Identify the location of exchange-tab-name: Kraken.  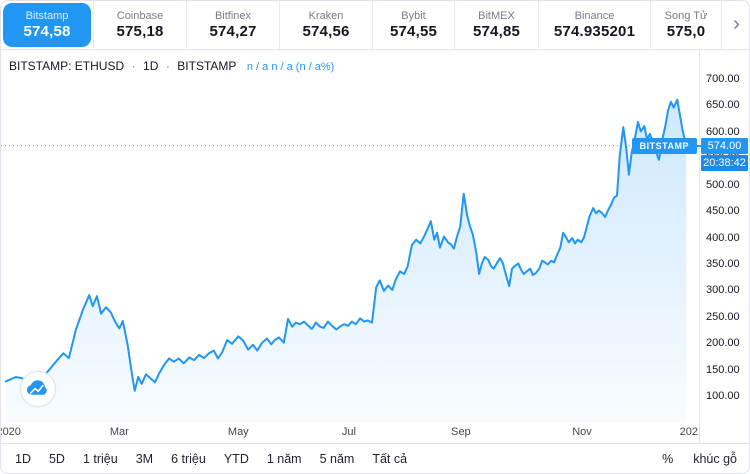
(326, 15).